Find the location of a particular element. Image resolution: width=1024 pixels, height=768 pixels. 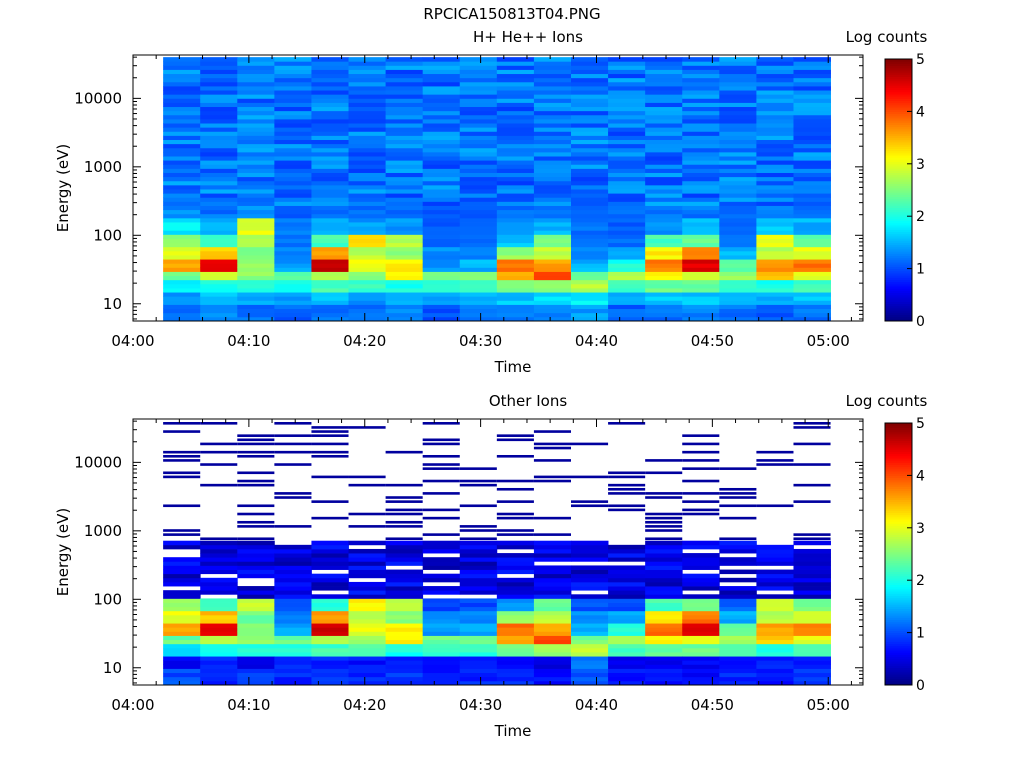

x-tick-label: 04:00 is located at coordinates (132, 341).